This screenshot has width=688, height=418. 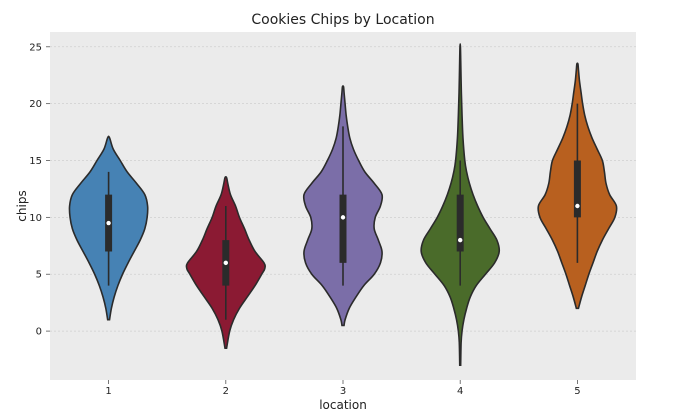 What do you see at coordinates (343, 391) in the screenshot?
I see `x-tick-label: 3` at bounding box center [343, 391].